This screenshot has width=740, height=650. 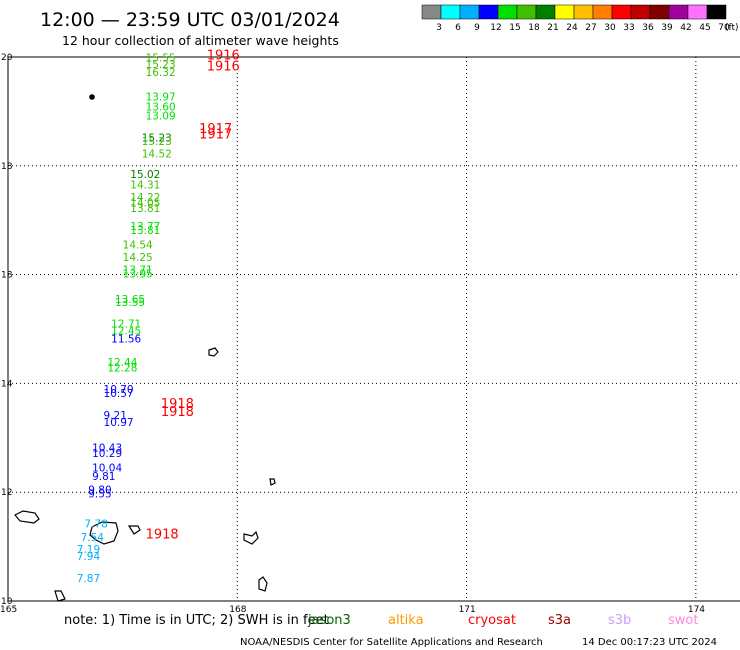 I want to click on color-scale-label: 36, so click(x=648, y=28).